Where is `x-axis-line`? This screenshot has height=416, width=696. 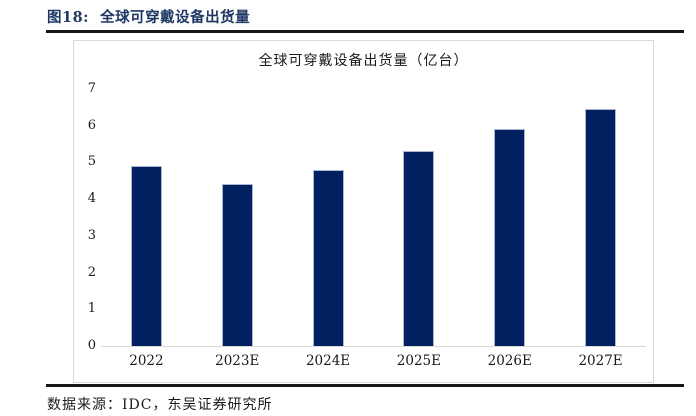
x-axis-line is located at coordinates (373, 346).